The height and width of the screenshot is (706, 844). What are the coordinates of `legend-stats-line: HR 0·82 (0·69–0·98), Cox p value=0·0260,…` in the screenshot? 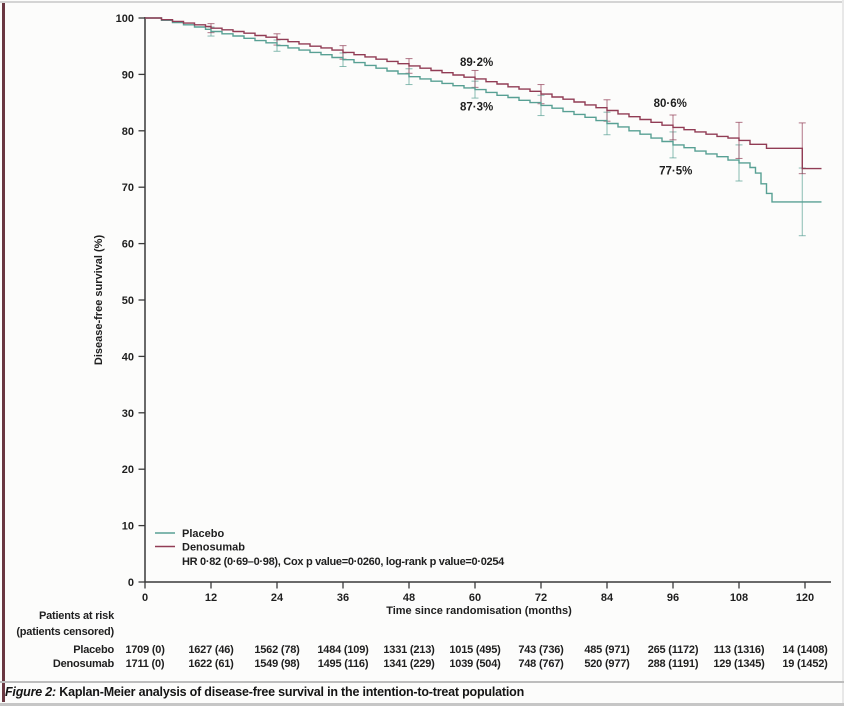 It's located at (343, 562).